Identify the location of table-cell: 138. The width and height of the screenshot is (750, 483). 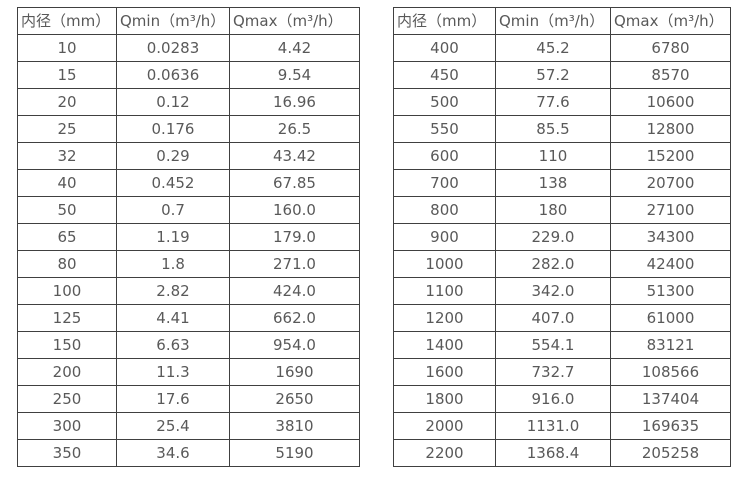
(553, 183).